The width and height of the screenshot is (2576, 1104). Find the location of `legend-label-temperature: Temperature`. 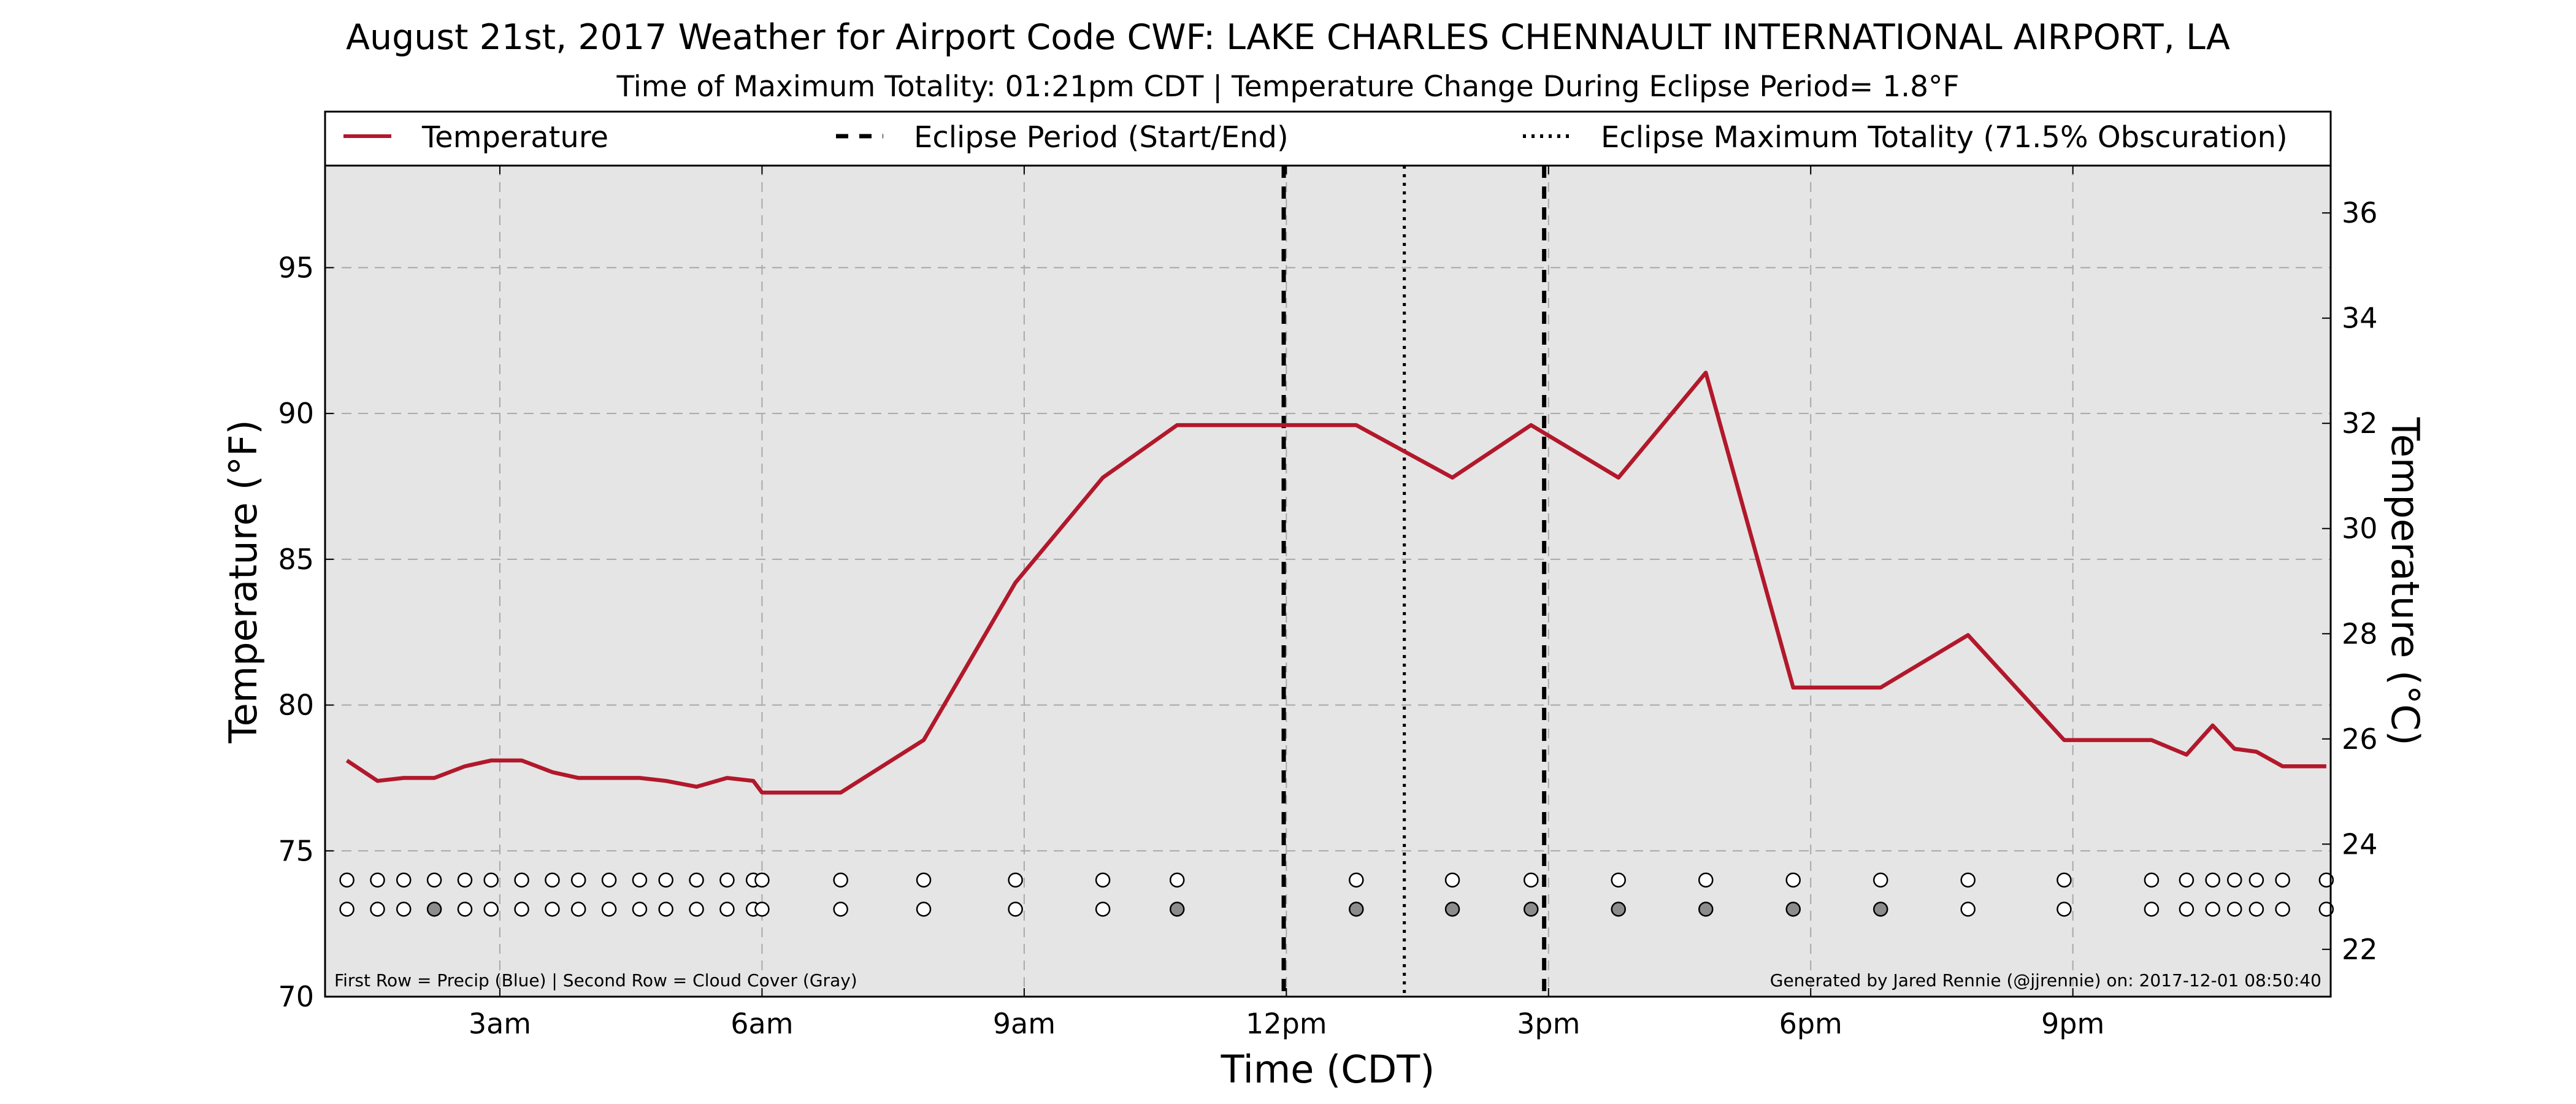

legend-label-temperature: Temperature is located at coordinates (514, 137).